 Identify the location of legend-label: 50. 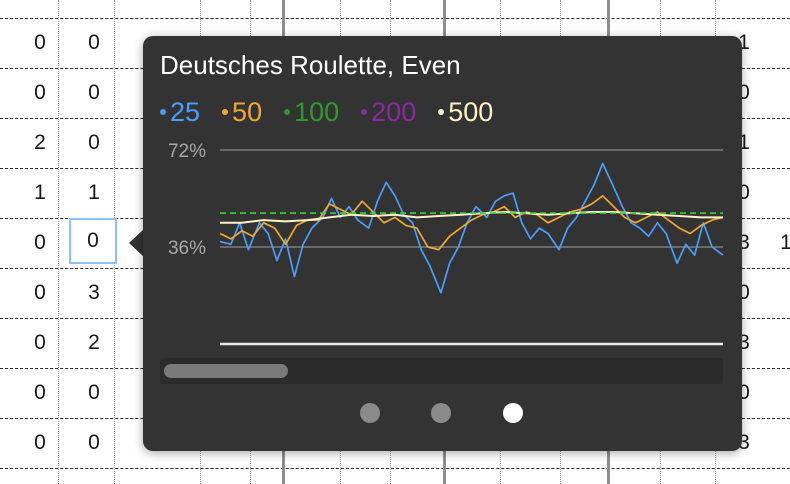
(247, 111).